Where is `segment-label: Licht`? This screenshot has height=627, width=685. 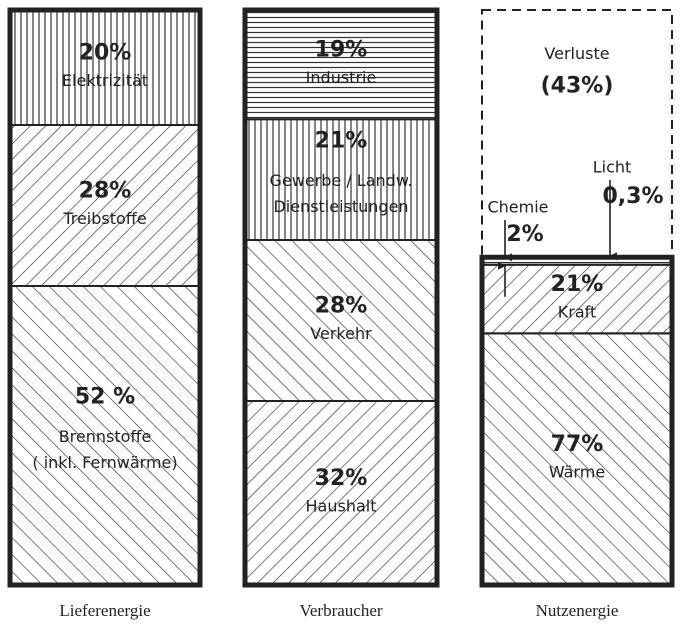
segment-label: Licht is located at coordinates (612, 167).